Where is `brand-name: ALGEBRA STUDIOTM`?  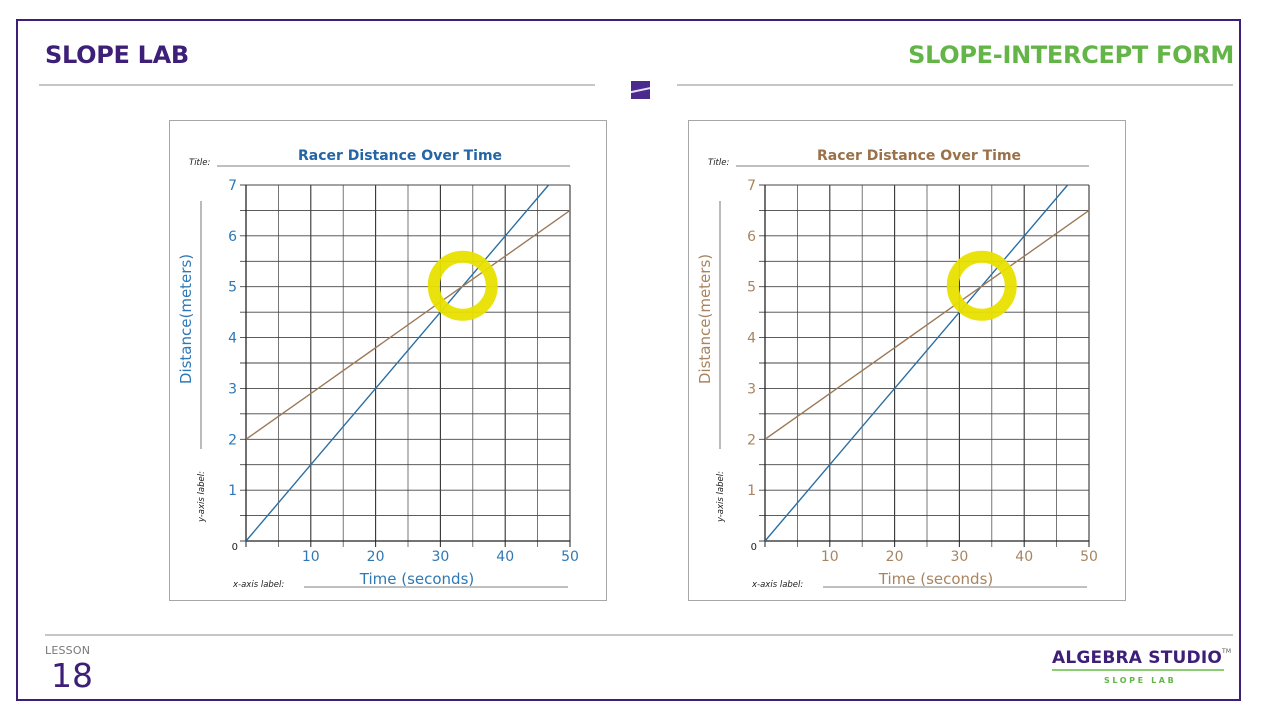
brand-name: ALGEBRA STUDIOTM is located at coordinates (1142, 658).